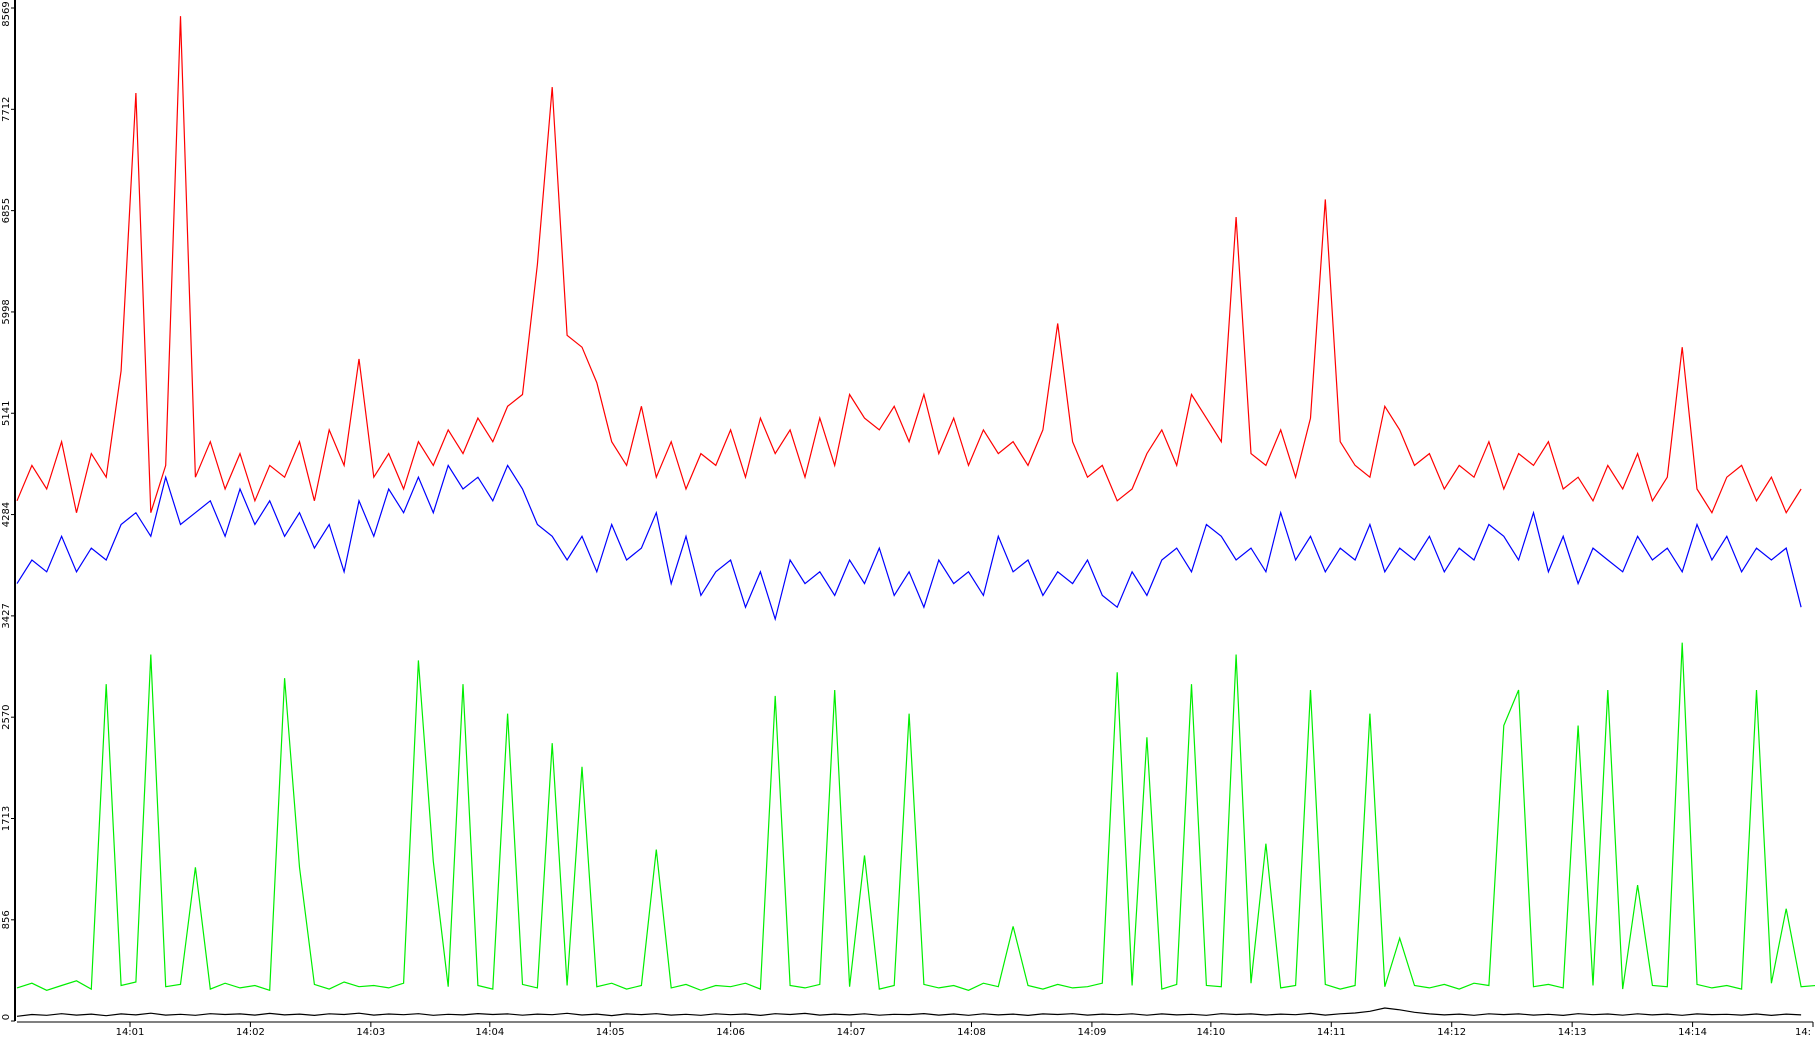  Describe the element at coordinates (489, 1032) in the screenshot. I see `x-tick-label: 14:04` at that location.